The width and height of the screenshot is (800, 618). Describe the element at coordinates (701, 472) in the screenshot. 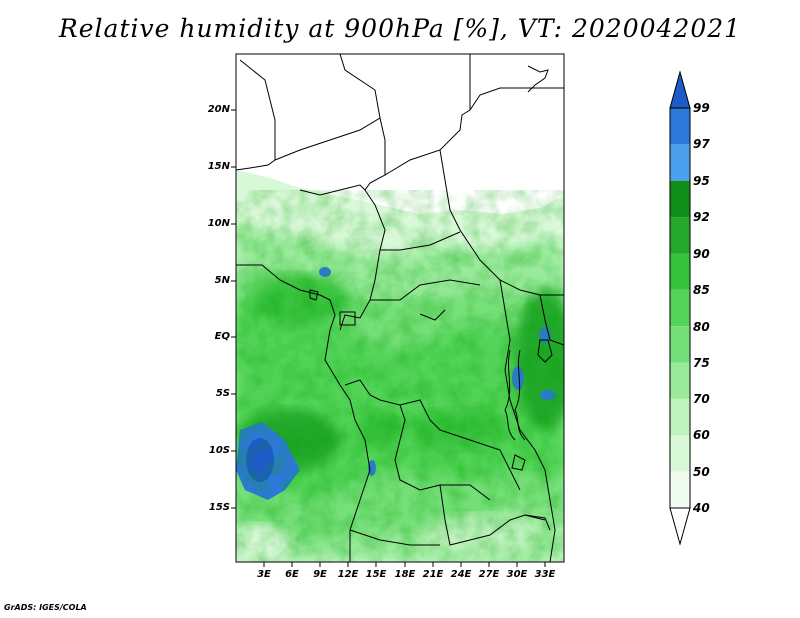

I see `colorbar-label-50: 50` at that location.